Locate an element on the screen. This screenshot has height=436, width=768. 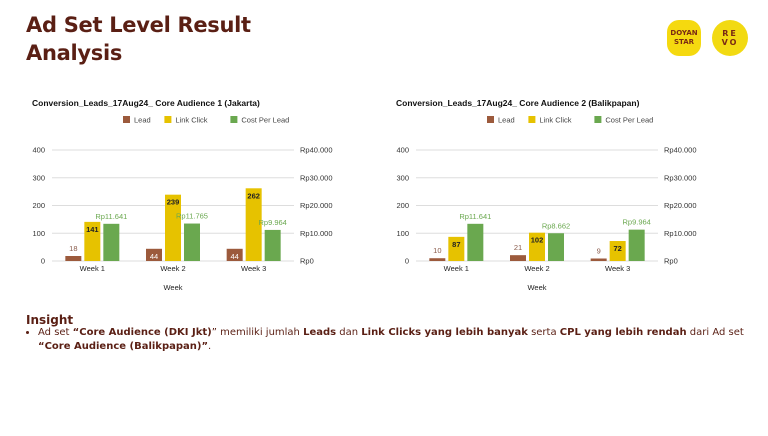
doyan-logo: DOYAN STAR is located at coordinates (684, 38).